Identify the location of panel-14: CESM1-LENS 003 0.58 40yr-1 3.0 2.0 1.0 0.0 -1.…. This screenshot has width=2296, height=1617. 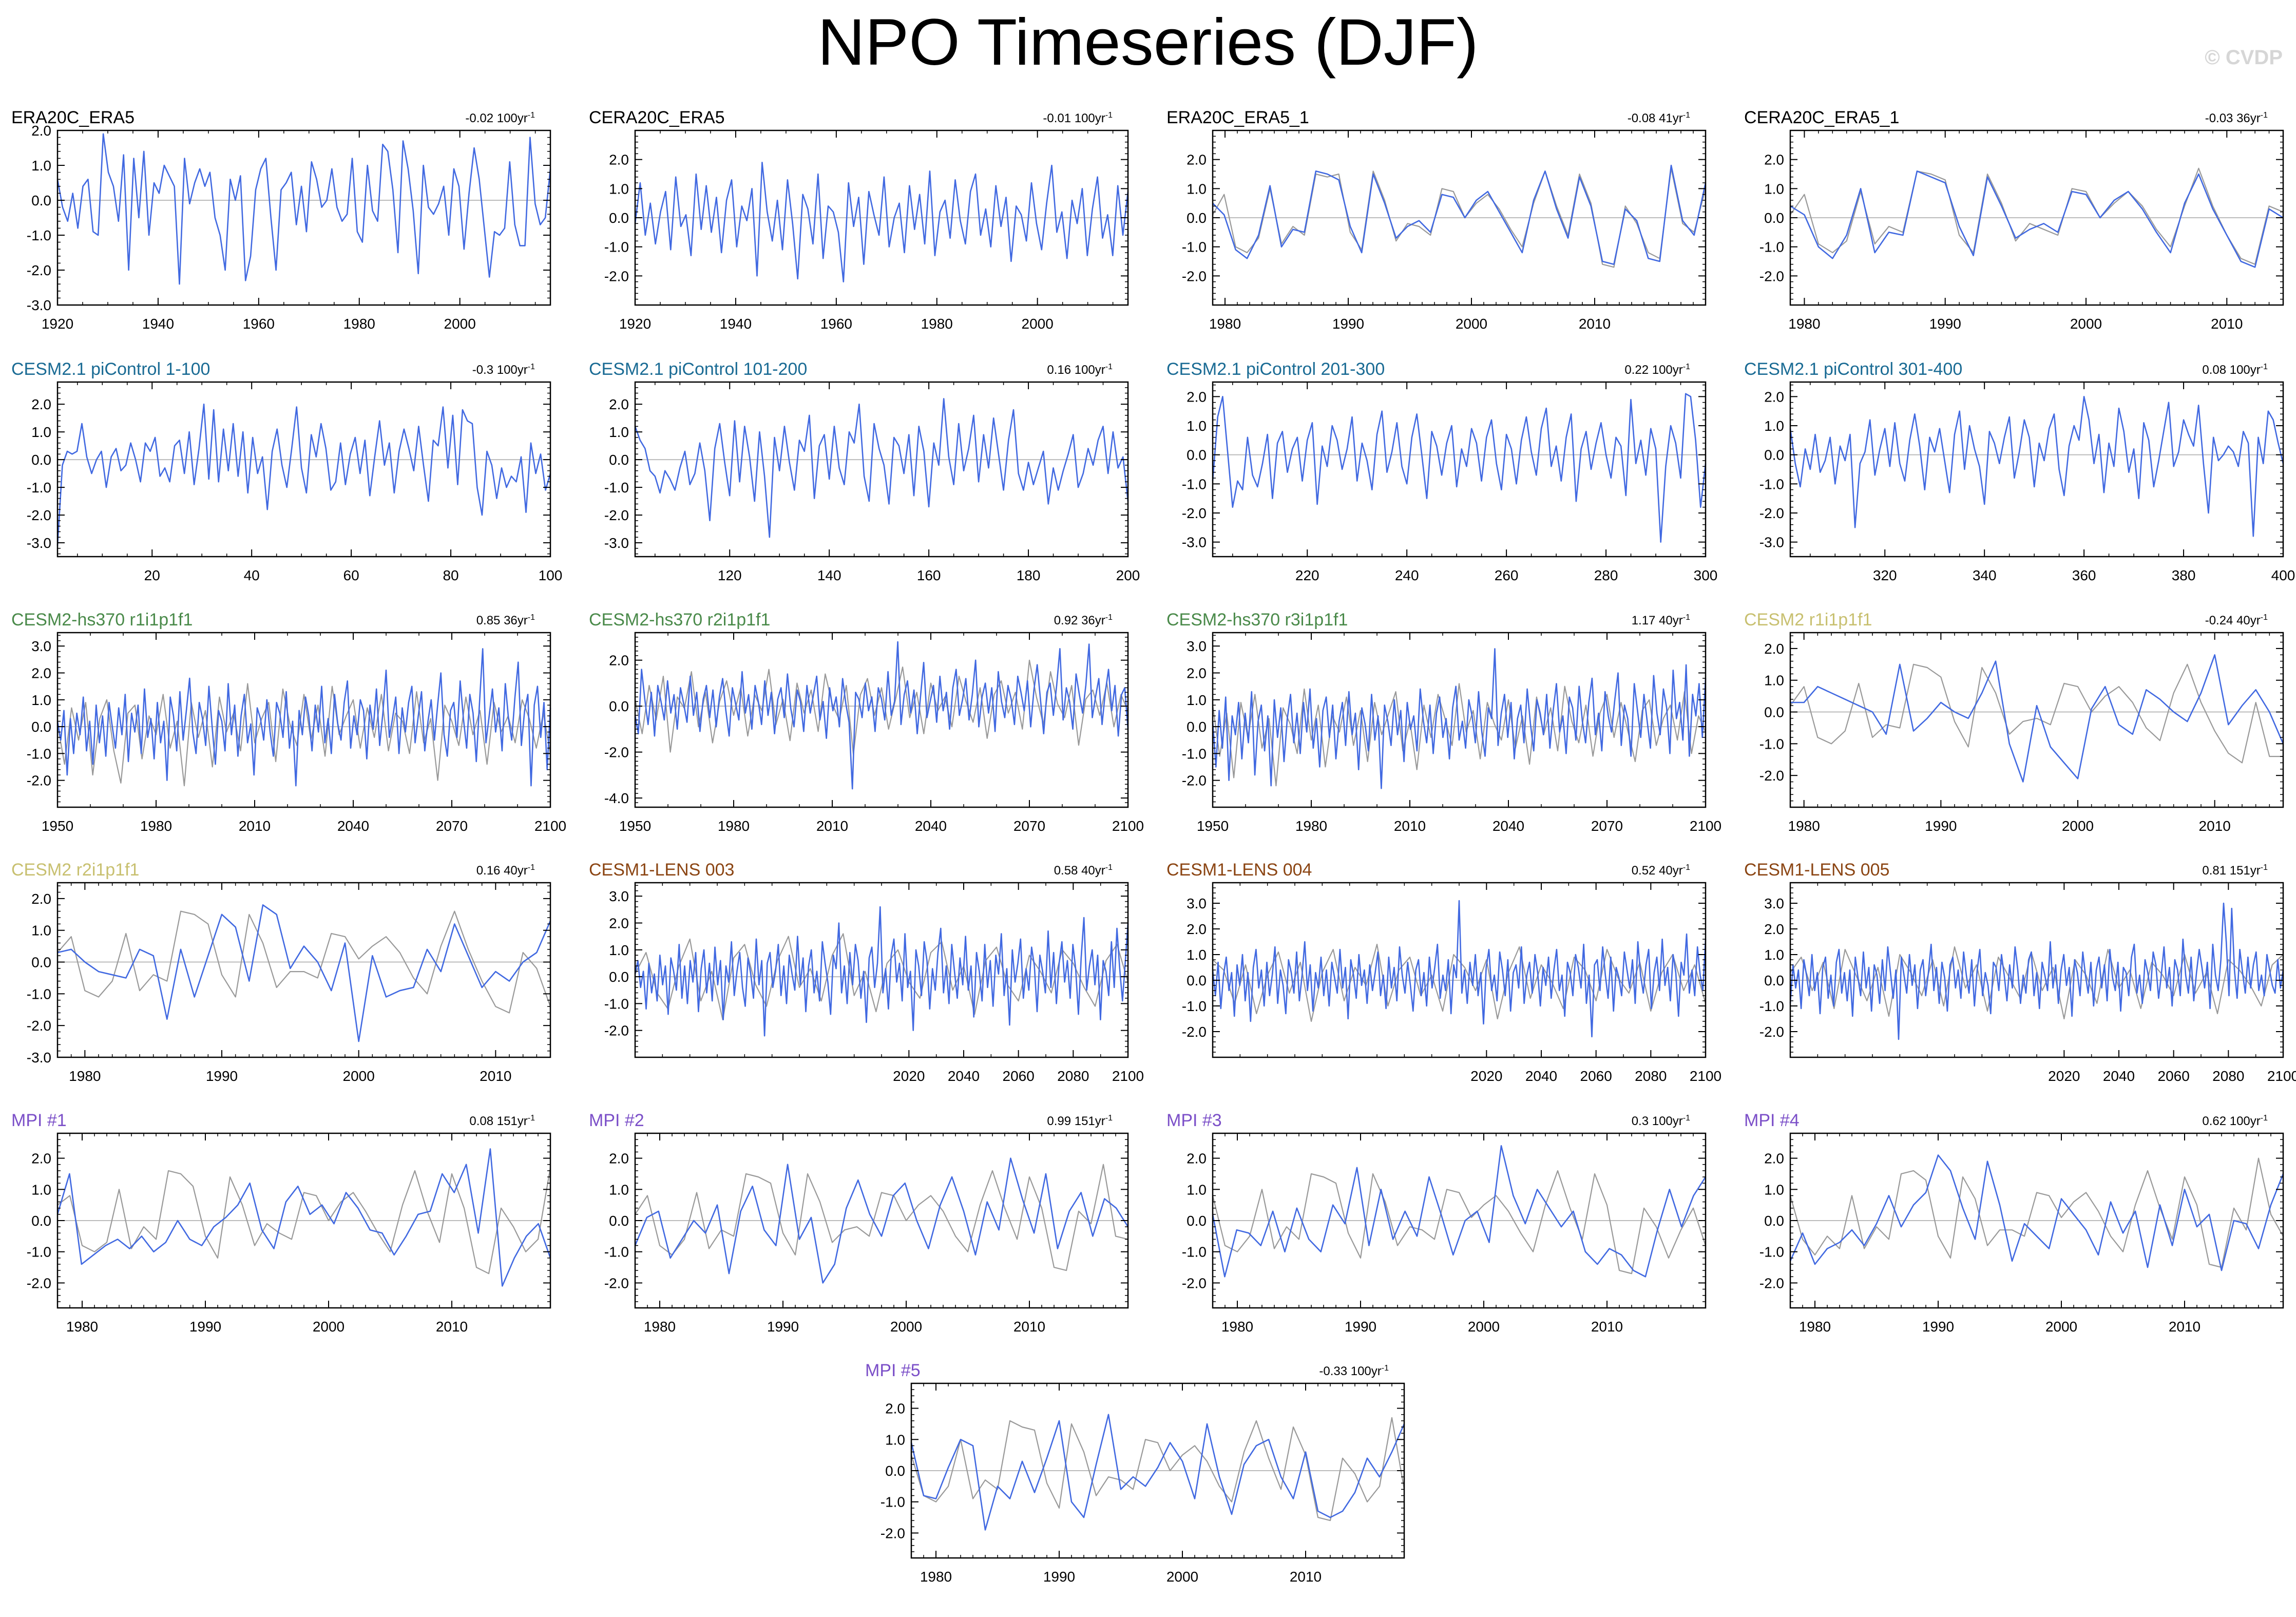
(866, 978).